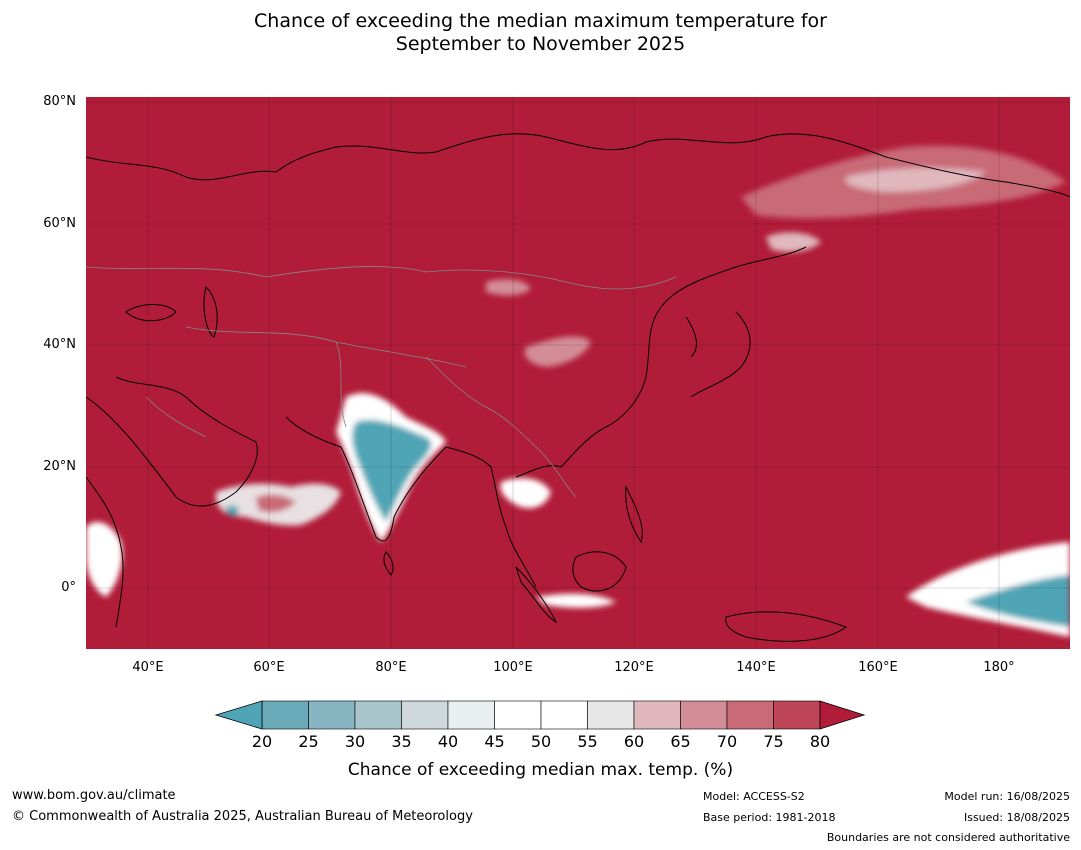 The image size is (1081, 850). What do you see at coordinates (59, 101) in the screenshot?
I see `lat-label-80n: 80°N` at bounding box center [59, 101].